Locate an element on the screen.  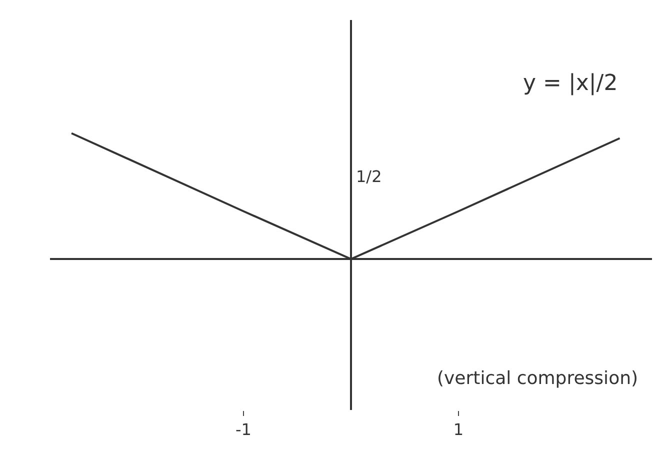
series-label: y = |x|/2 is located at coordinates (570, 83).